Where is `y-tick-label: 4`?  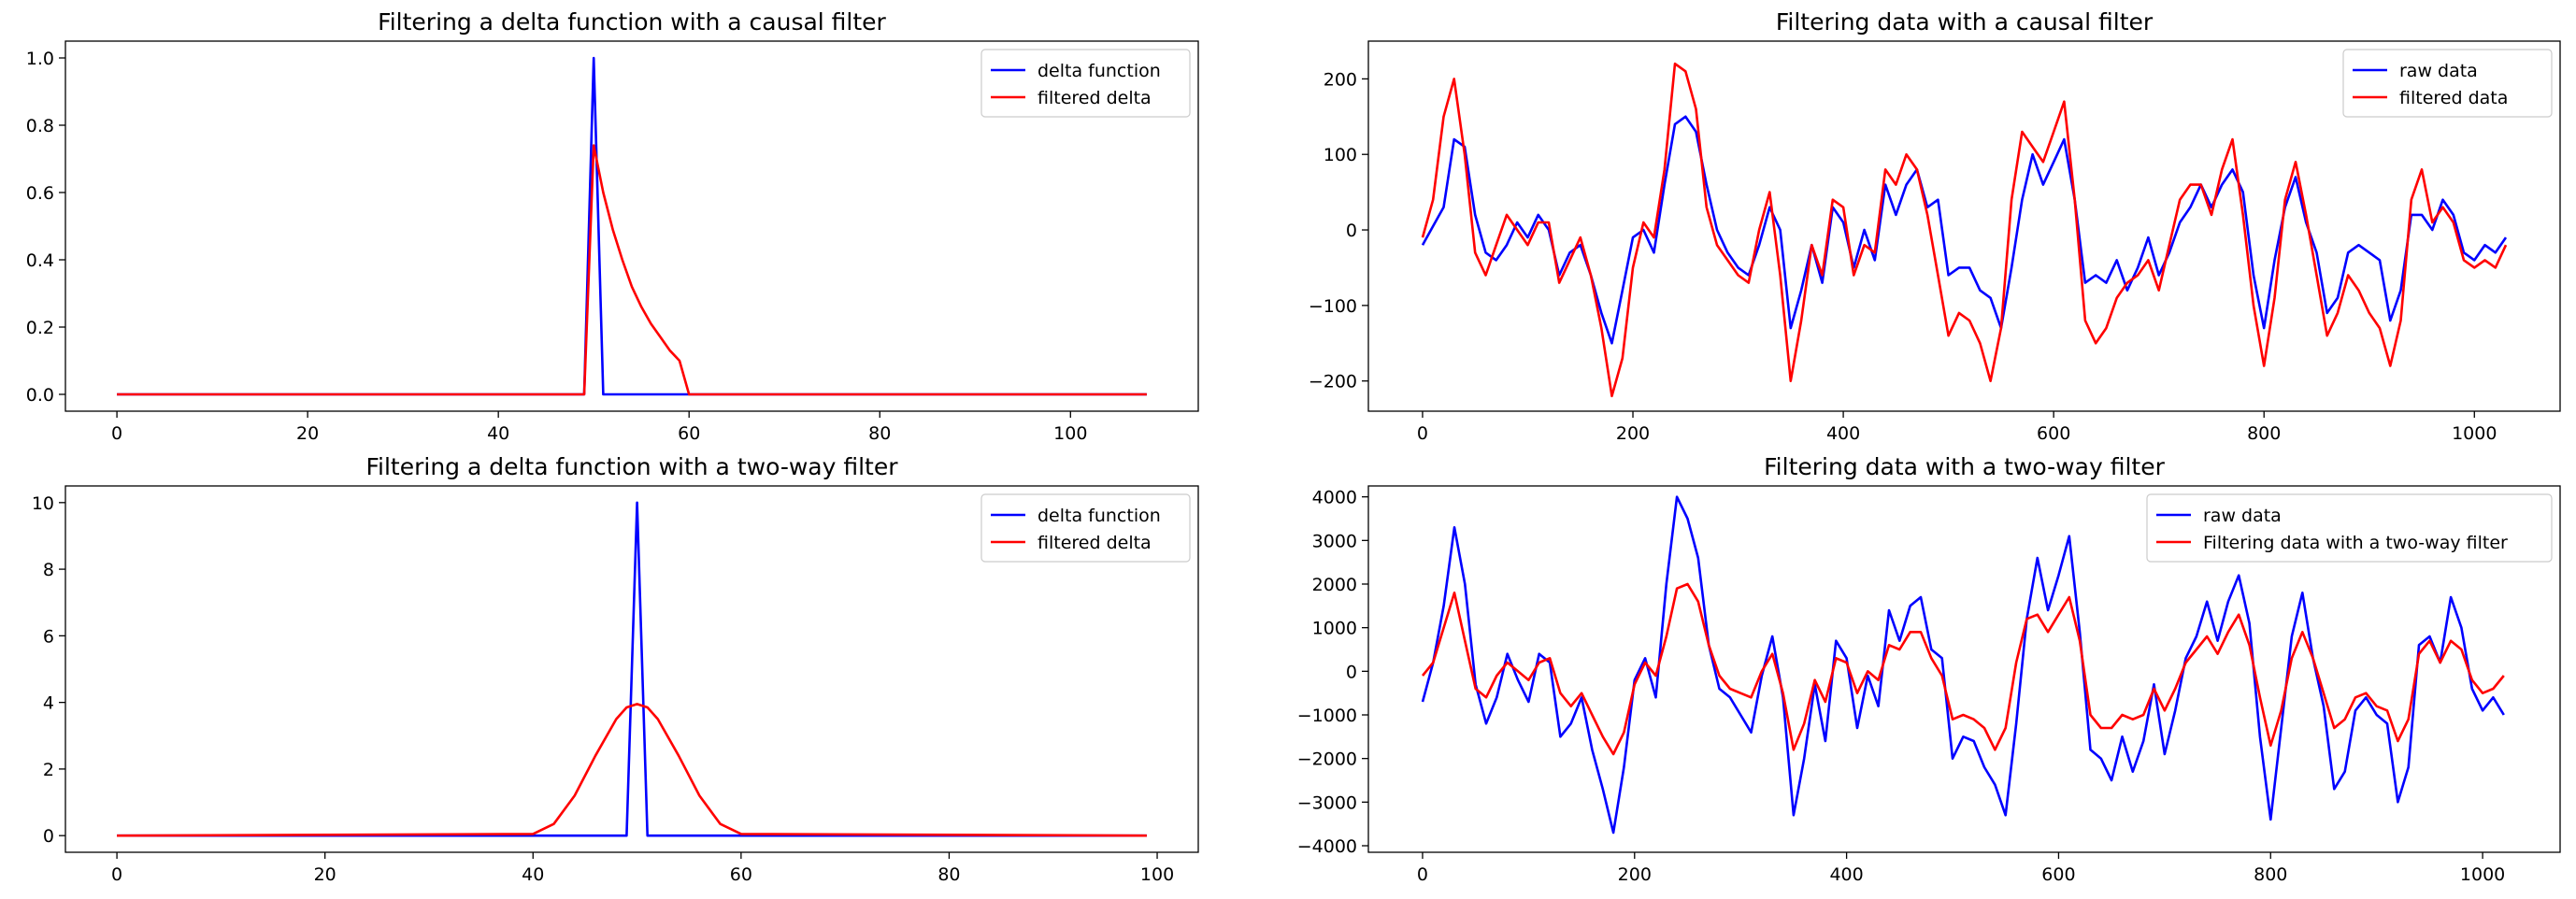 y-tick-label: 4 is located at coordinates (48, 703).